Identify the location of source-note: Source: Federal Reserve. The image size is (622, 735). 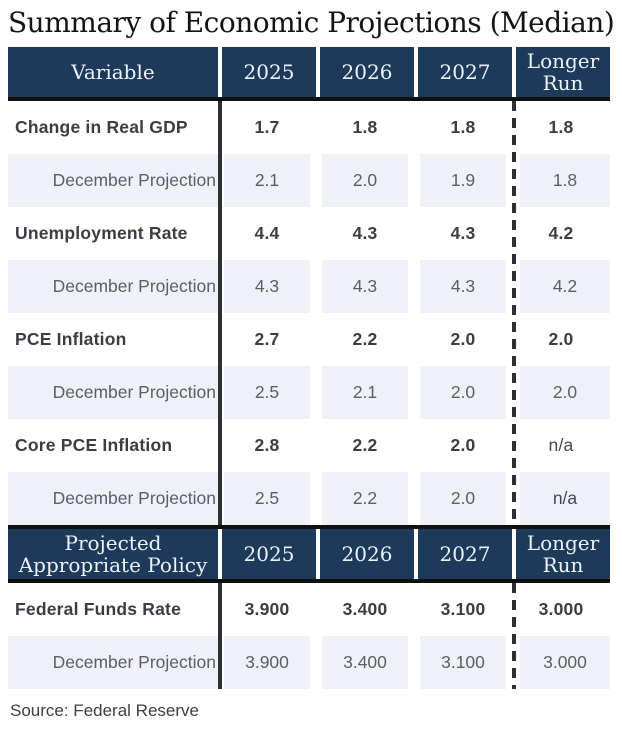
(104, 710).